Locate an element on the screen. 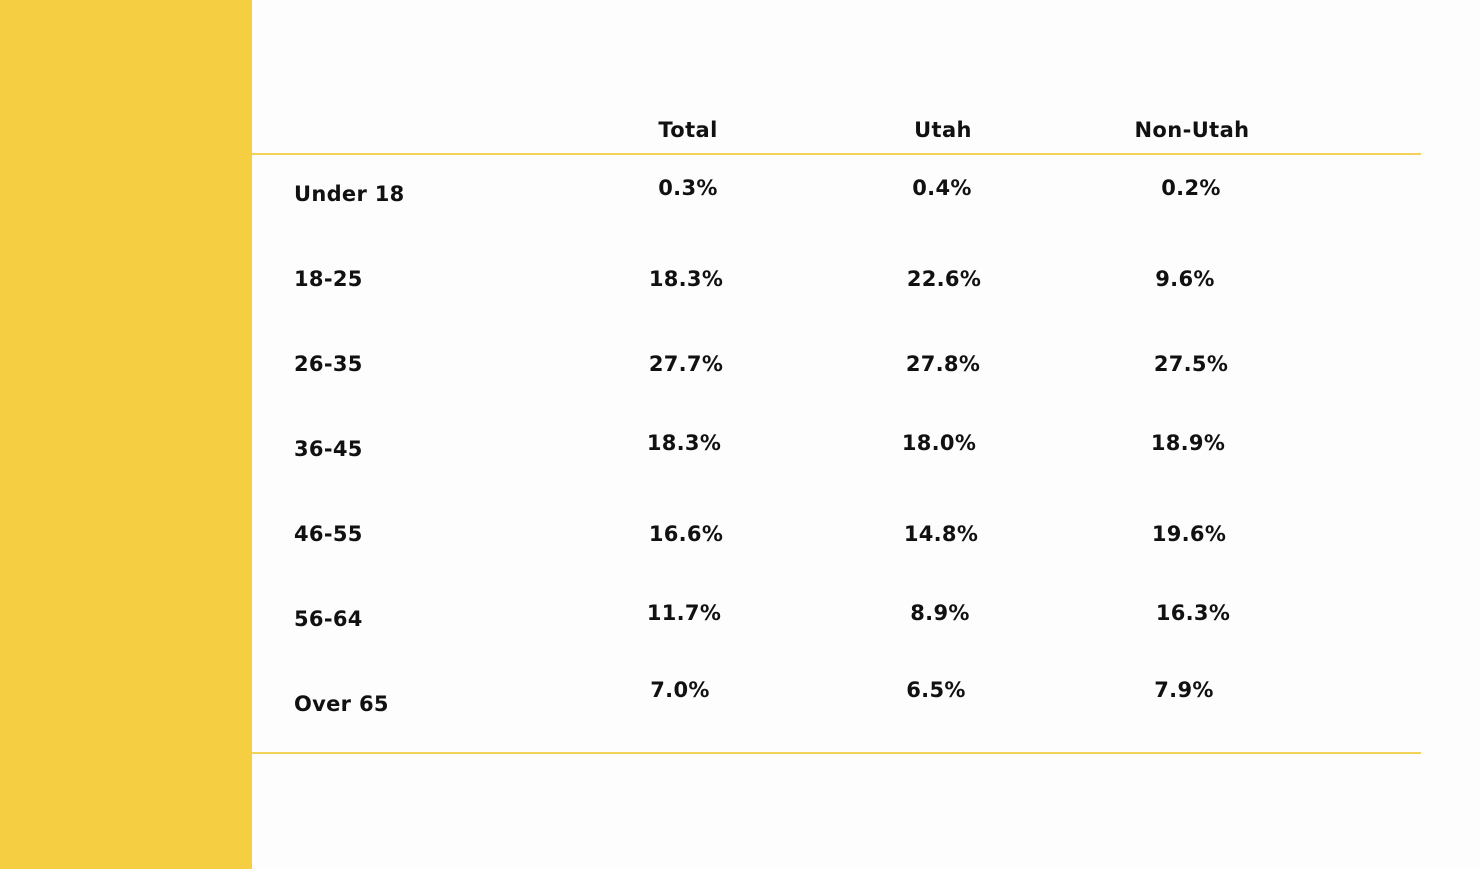 The height and width of the screenshot is (869, 1480). table-cell-non-utah: 9.6% is located at coordinates (1185, 279).